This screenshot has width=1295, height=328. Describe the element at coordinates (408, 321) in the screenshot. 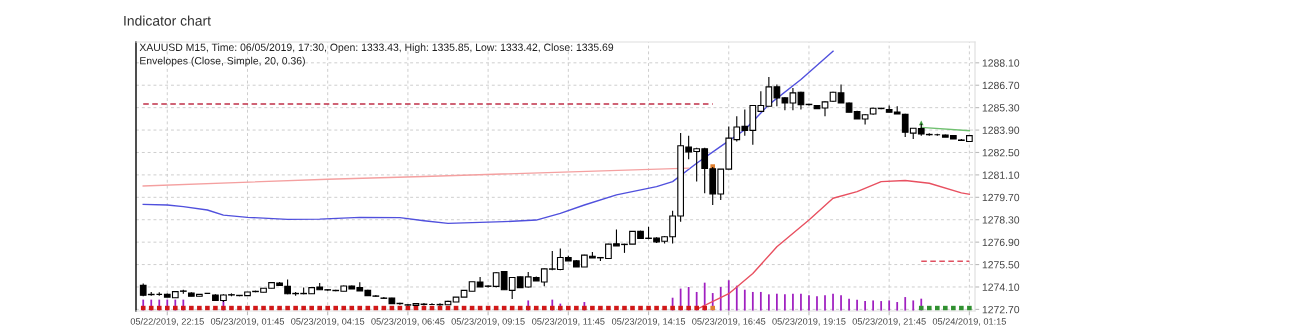

I see `x-tick-label: 05/23/2019, 06:45` at that location.